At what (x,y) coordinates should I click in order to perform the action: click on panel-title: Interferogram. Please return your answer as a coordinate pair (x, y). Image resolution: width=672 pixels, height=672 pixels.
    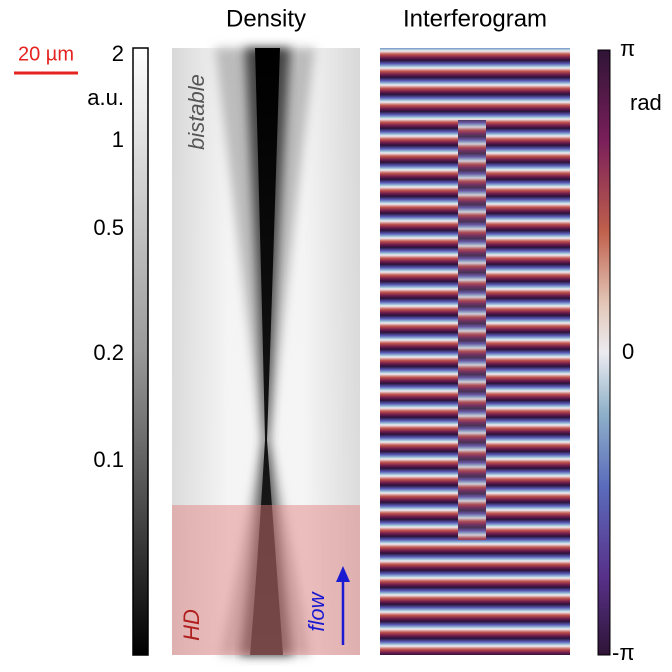
    Looking at the image, I should click on (475, 18).